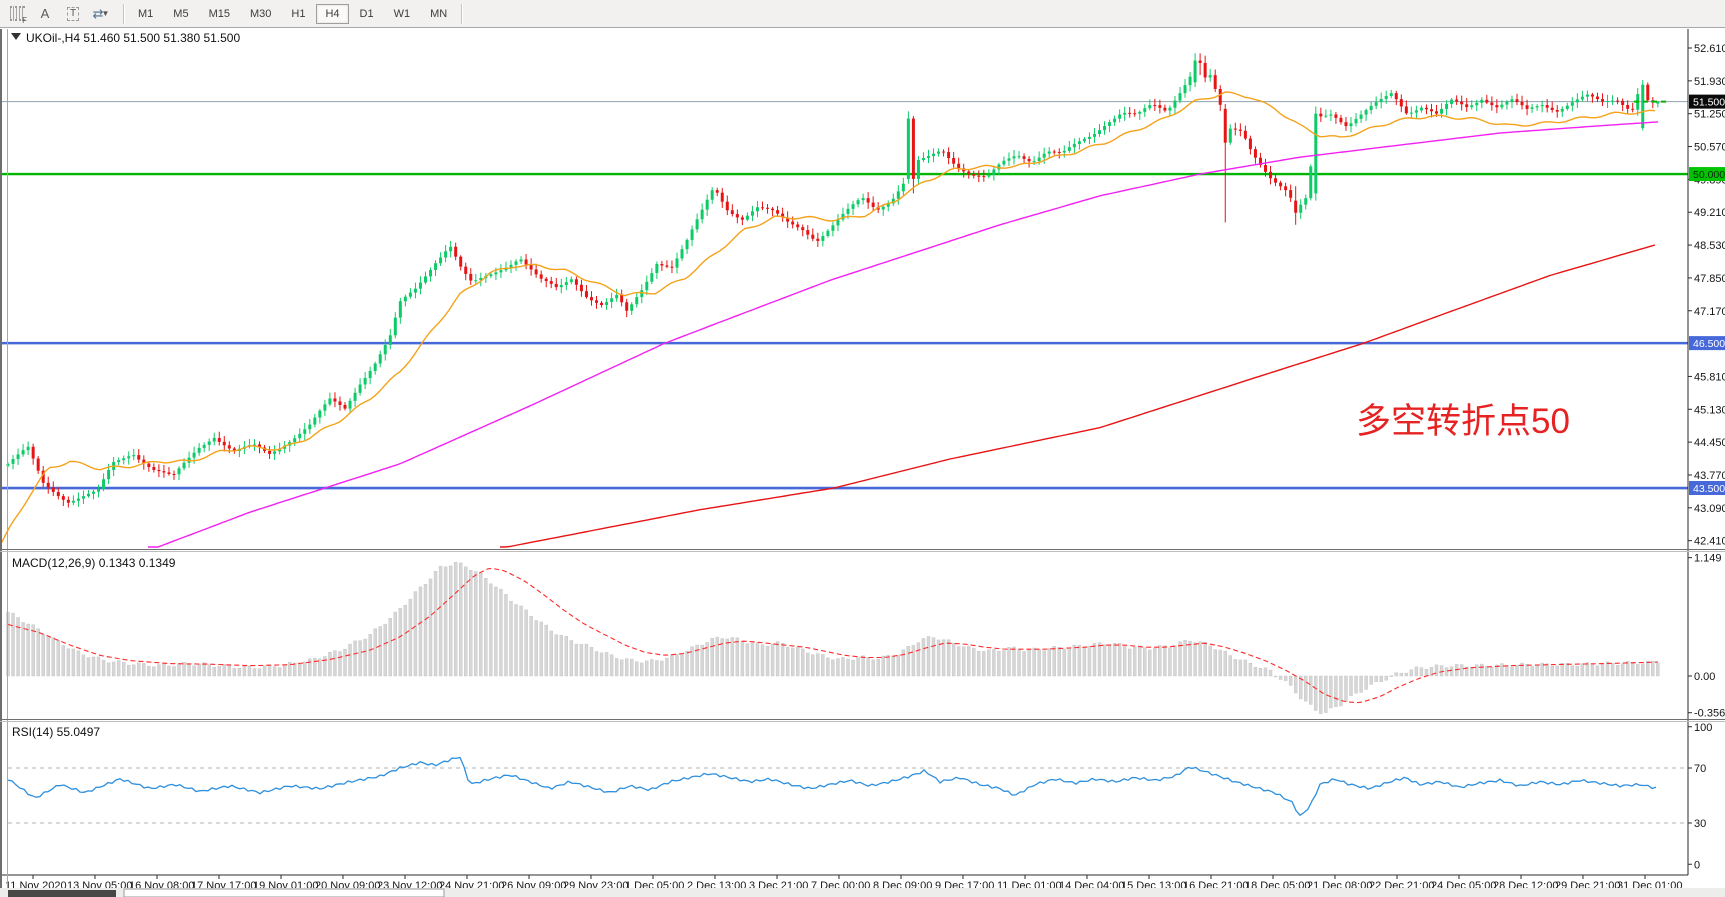 This screenshot has height=897, width=1725. What do you see at coordinates (180, 14) in the screenshot?
I see `timeframe-button-M5: M5` at bounding box center [180, 14].